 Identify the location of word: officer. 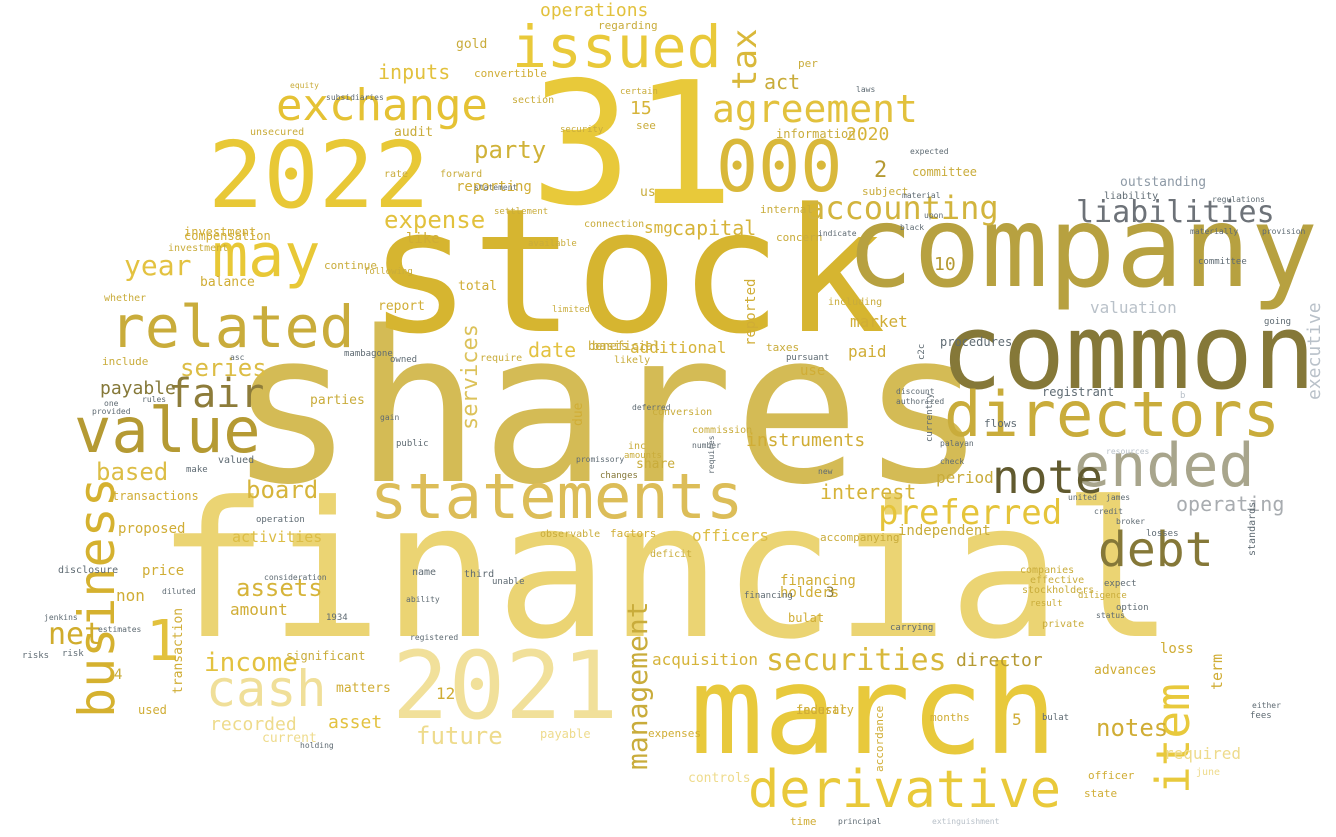
(1111, 775).